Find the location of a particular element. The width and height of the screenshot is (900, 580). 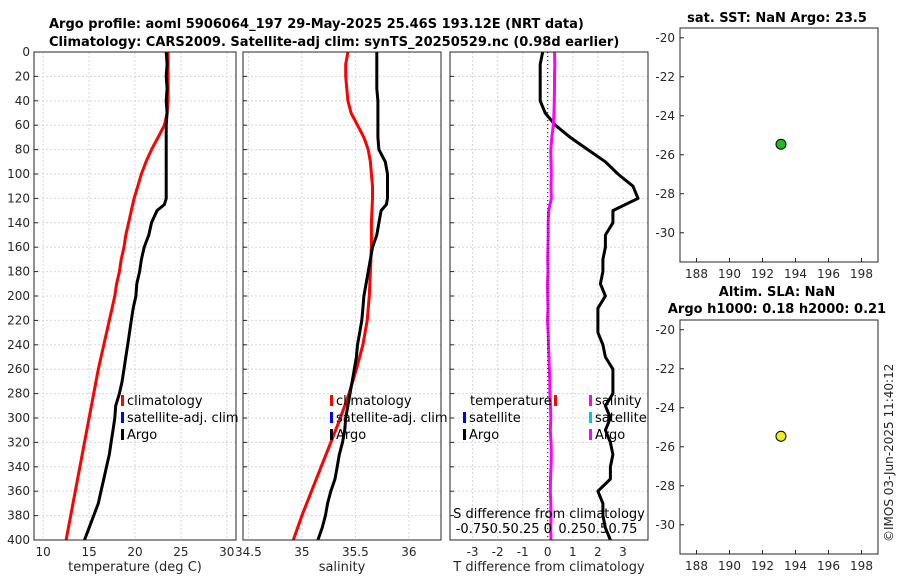

sla_map-title-1: Altim. SLA: NaN is located at coordinates (777, 292).